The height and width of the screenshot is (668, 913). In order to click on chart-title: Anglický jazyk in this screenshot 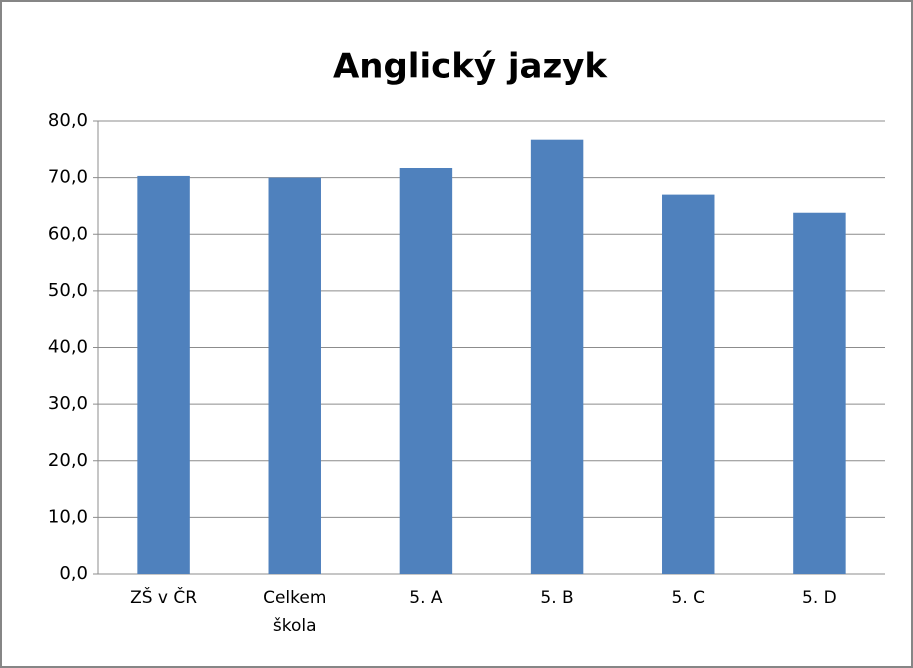, I will do `click(470, 67)`.